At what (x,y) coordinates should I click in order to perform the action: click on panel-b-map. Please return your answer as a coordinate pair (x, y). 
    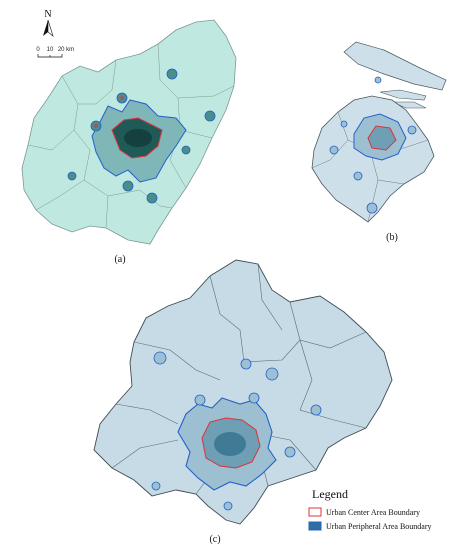
    Looking at the image, I should click on (379, 132).